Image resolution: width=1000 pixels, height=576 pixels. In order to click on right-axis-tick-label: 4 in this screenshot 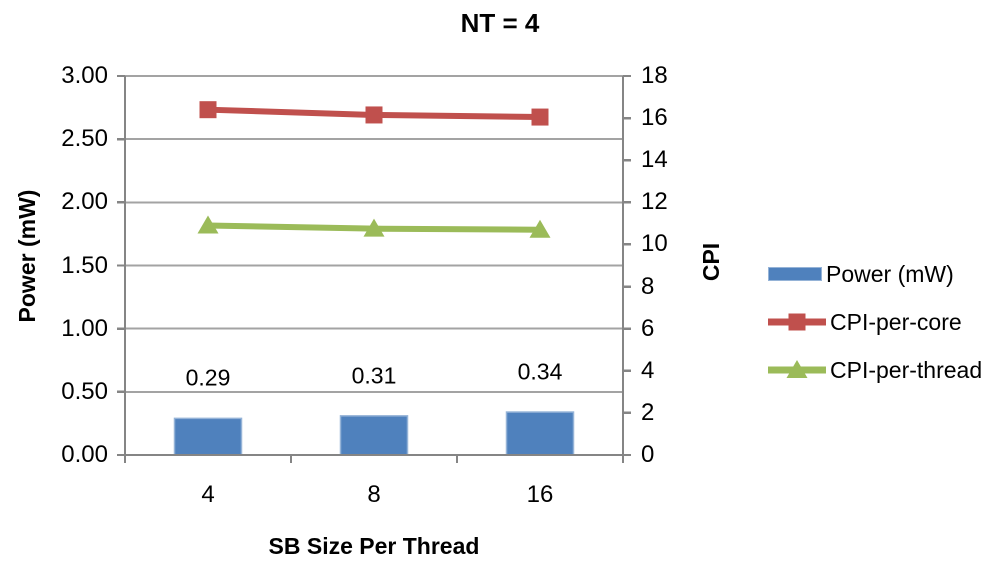, I will do `click(648, 370)`.